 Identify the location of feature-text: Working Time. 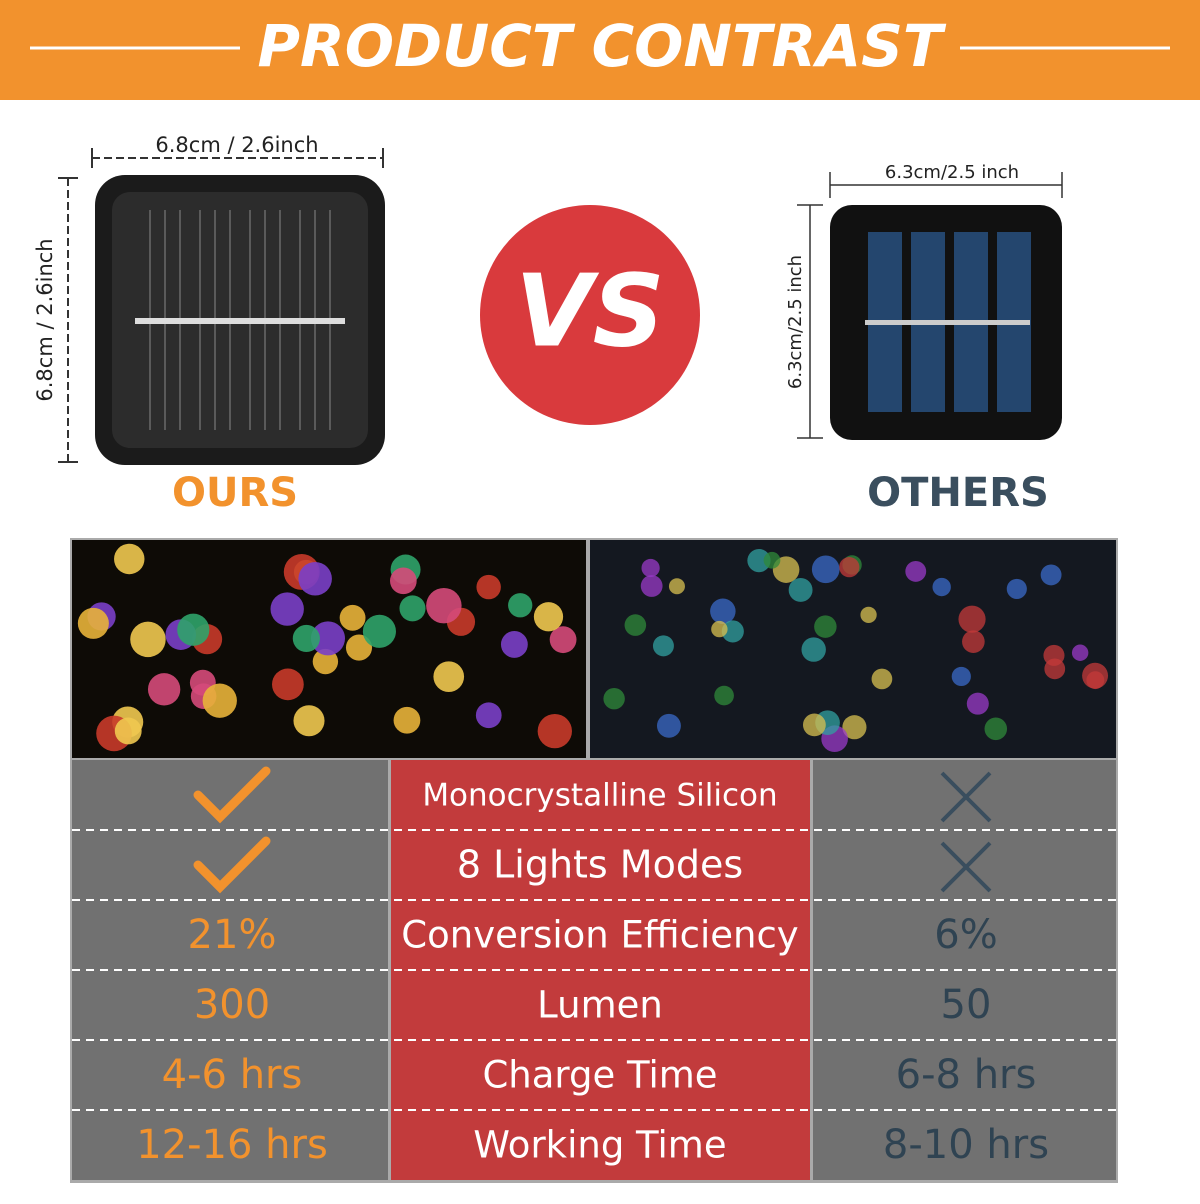
(599, 1145).